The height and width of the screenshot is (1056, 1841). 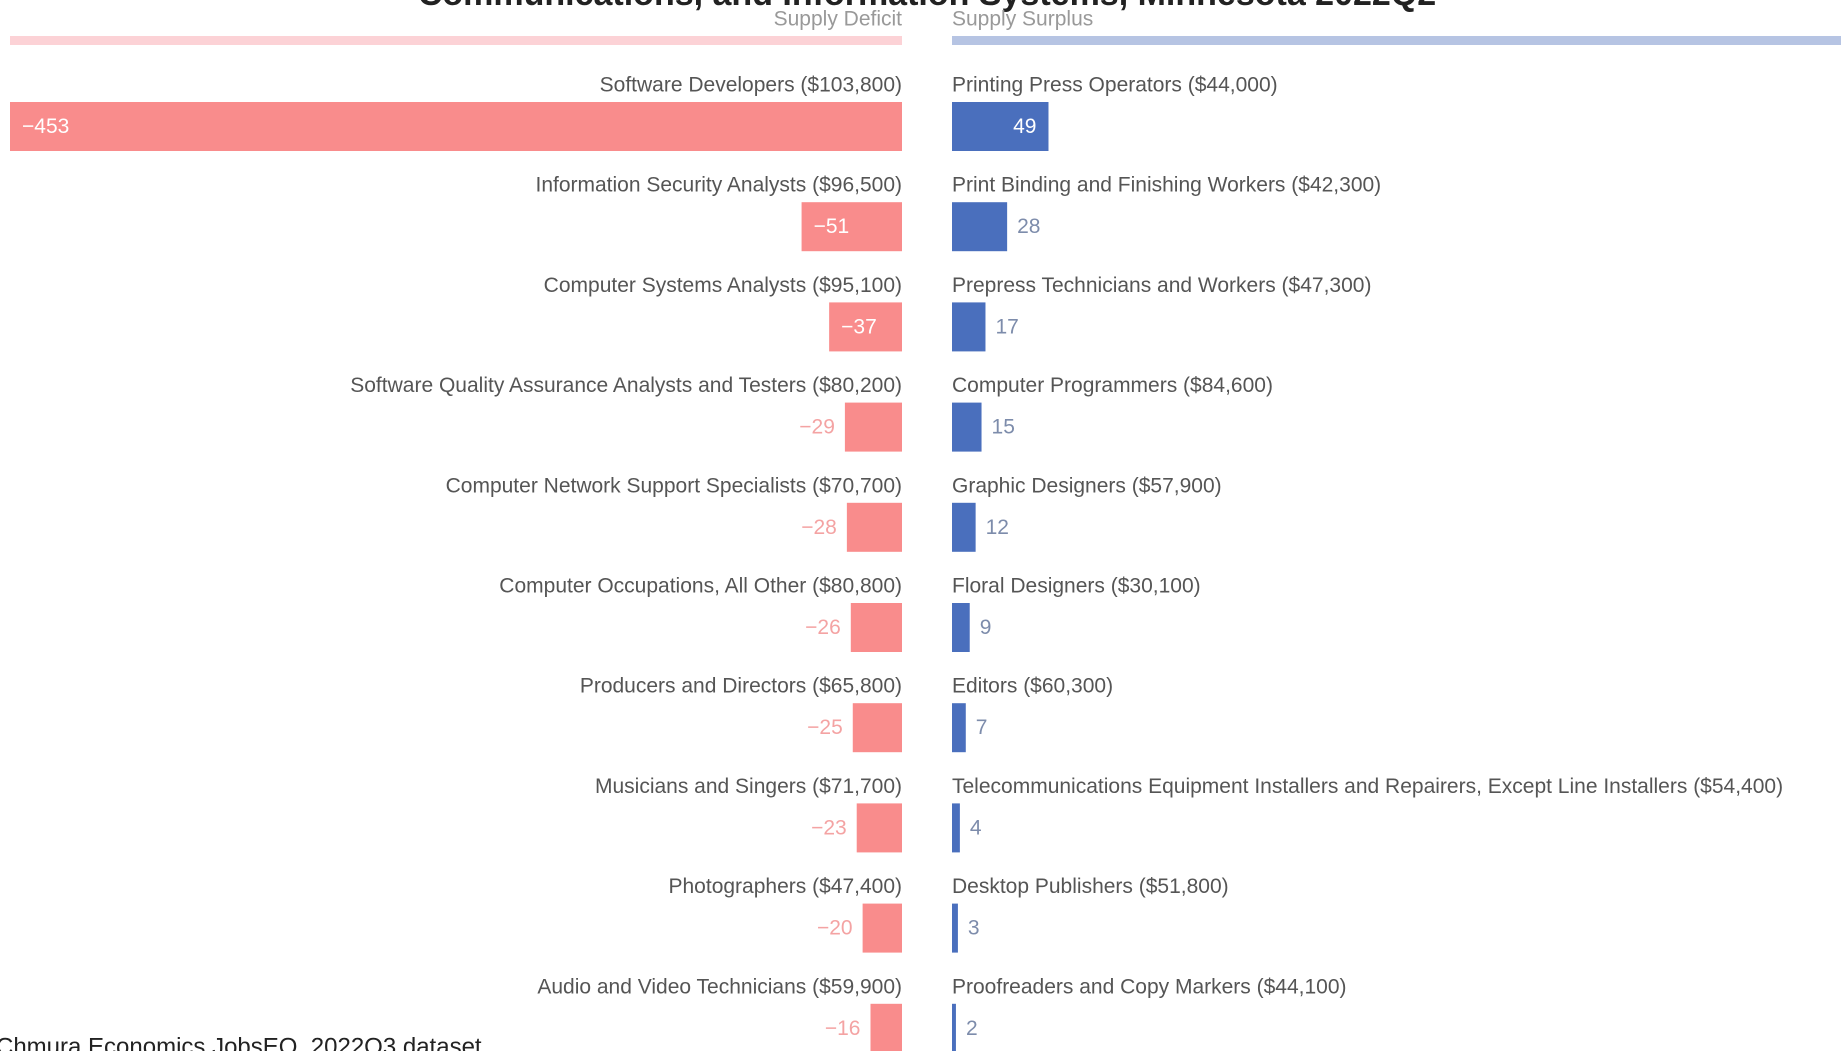 I want to click on category-label: Photographers ($47,400), so click(x=786, y=886).